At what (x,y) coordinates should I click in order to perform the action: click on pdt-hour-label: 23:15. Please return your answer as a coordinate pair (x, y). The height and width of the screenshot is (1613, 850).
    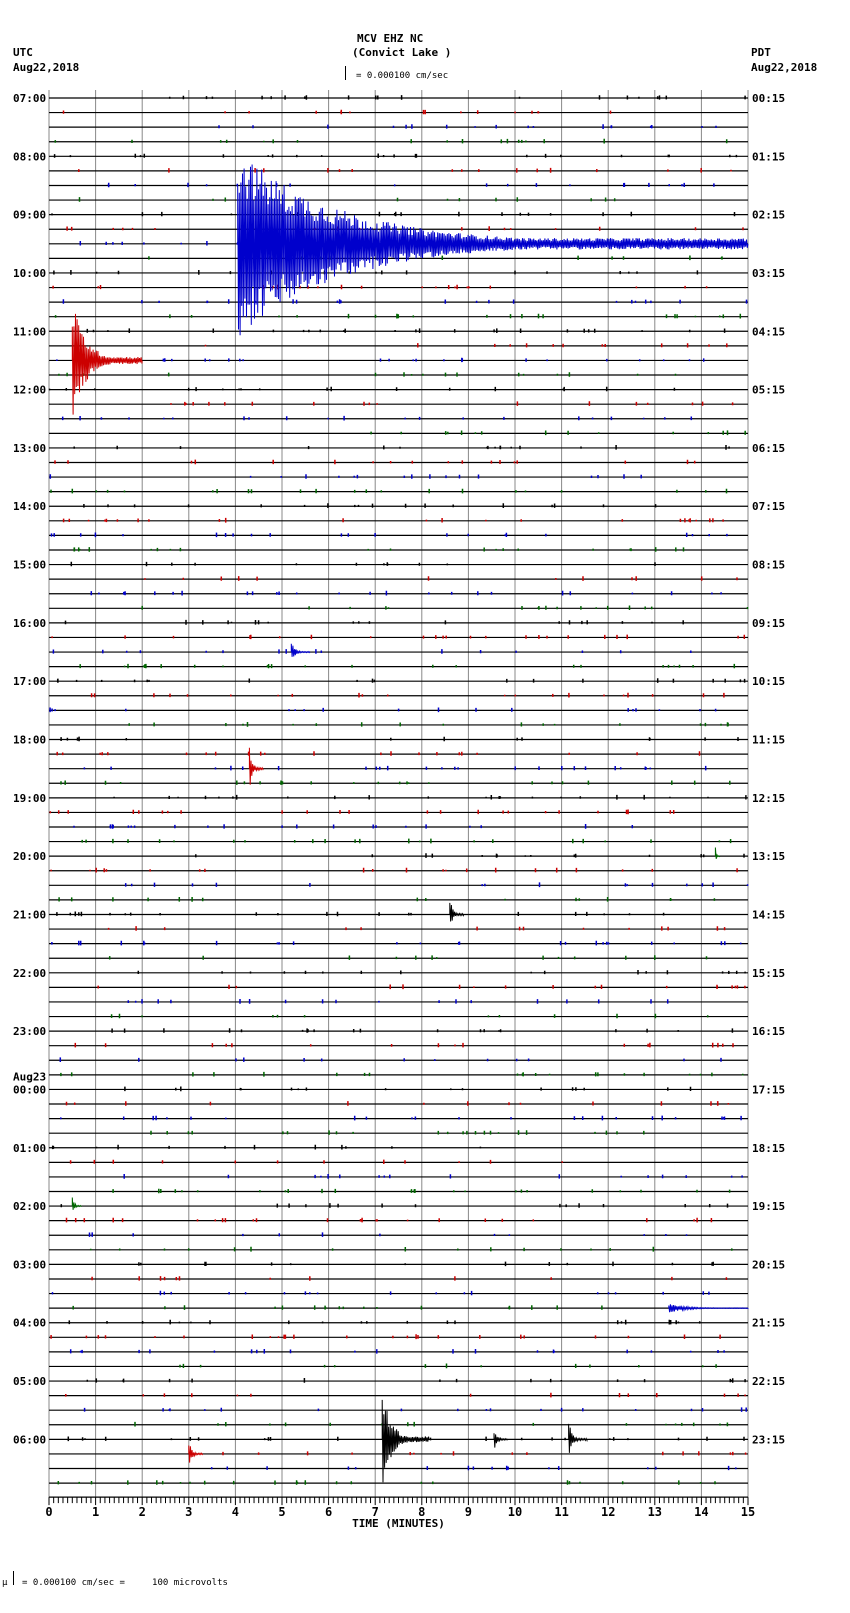
    Looking at the image, I should click on (768, 1439).